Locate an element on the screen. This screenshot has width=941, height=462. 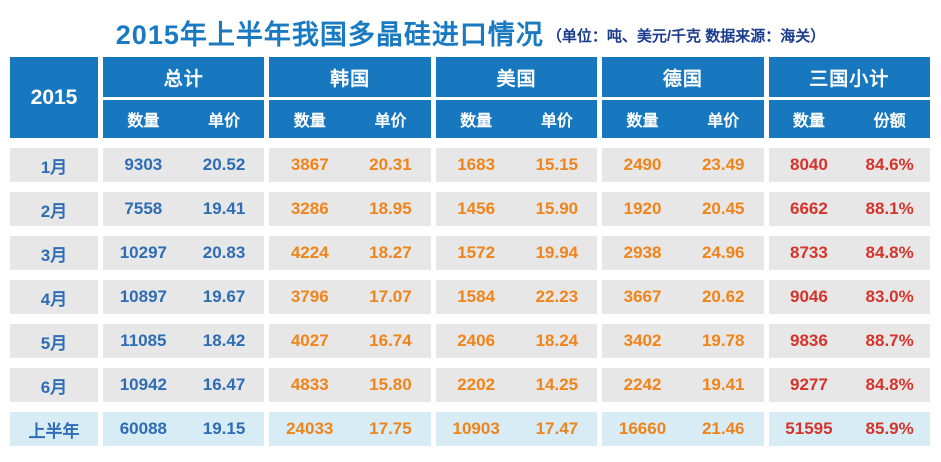
value-cell: 16.74 is located at coordinates (390, 340).